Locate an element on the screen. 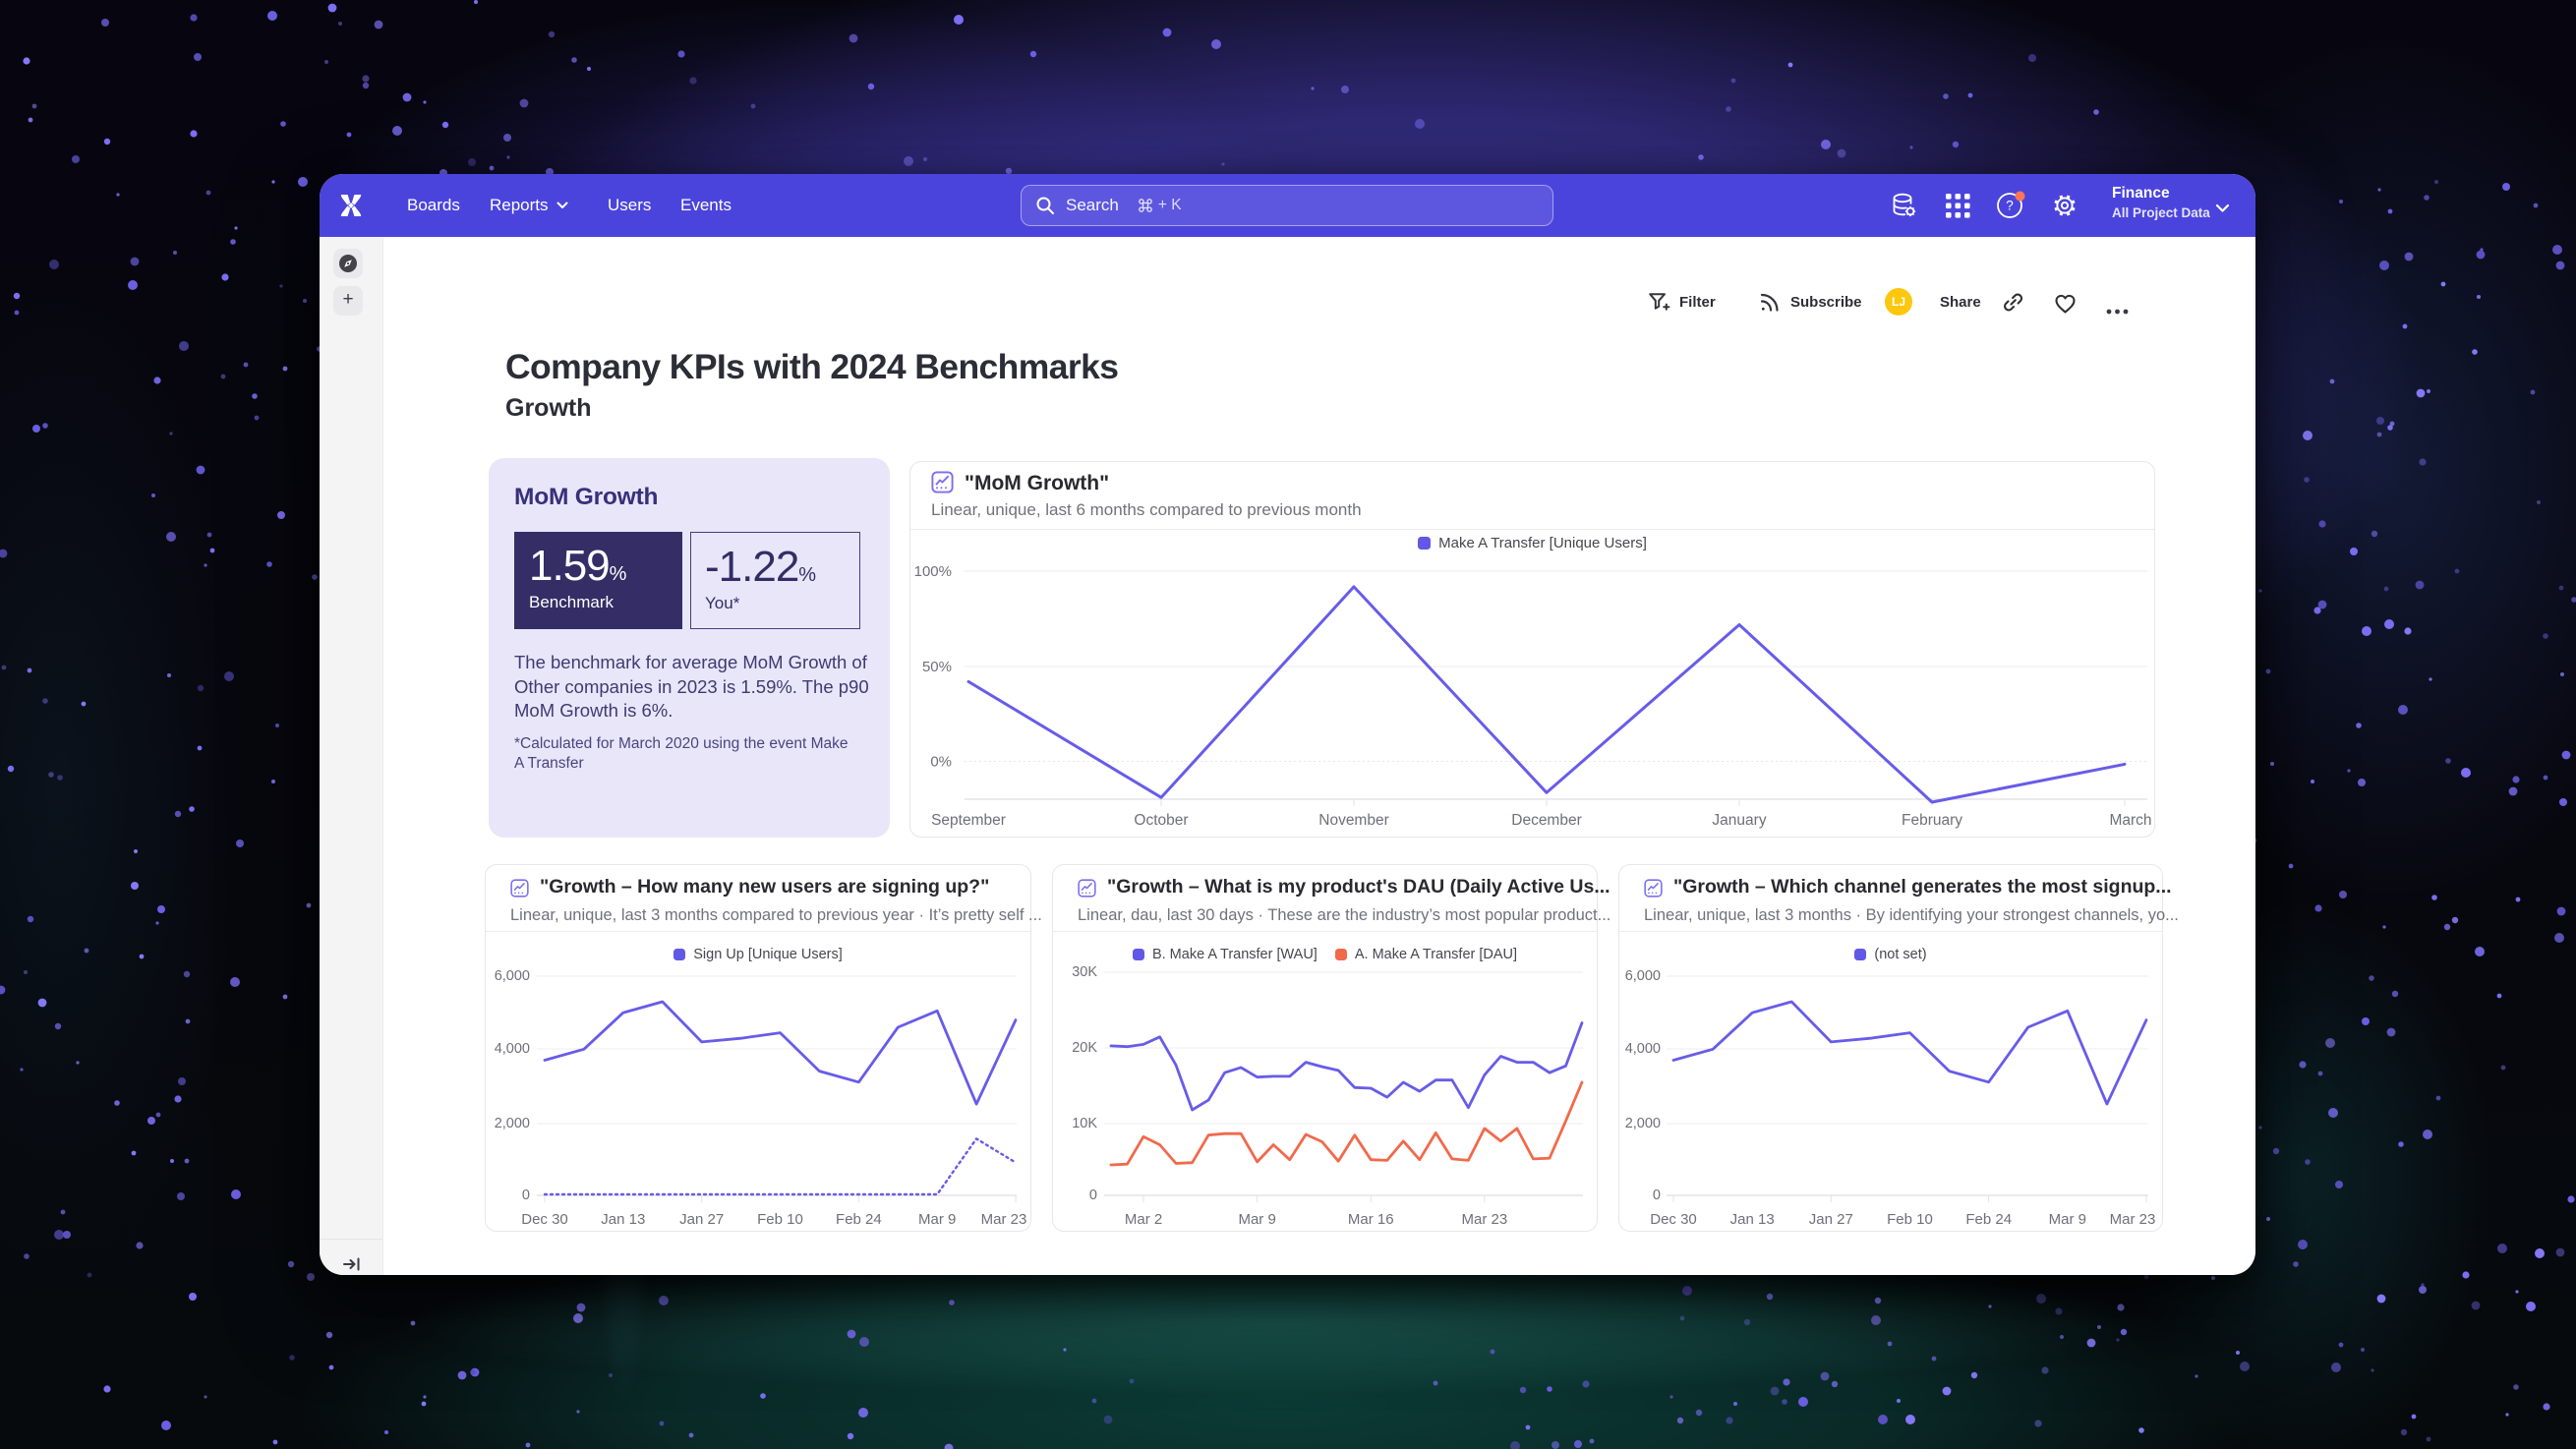 The image size is (2576, 1449). svg-text: 10K is located at coordinates (1084, 1123).